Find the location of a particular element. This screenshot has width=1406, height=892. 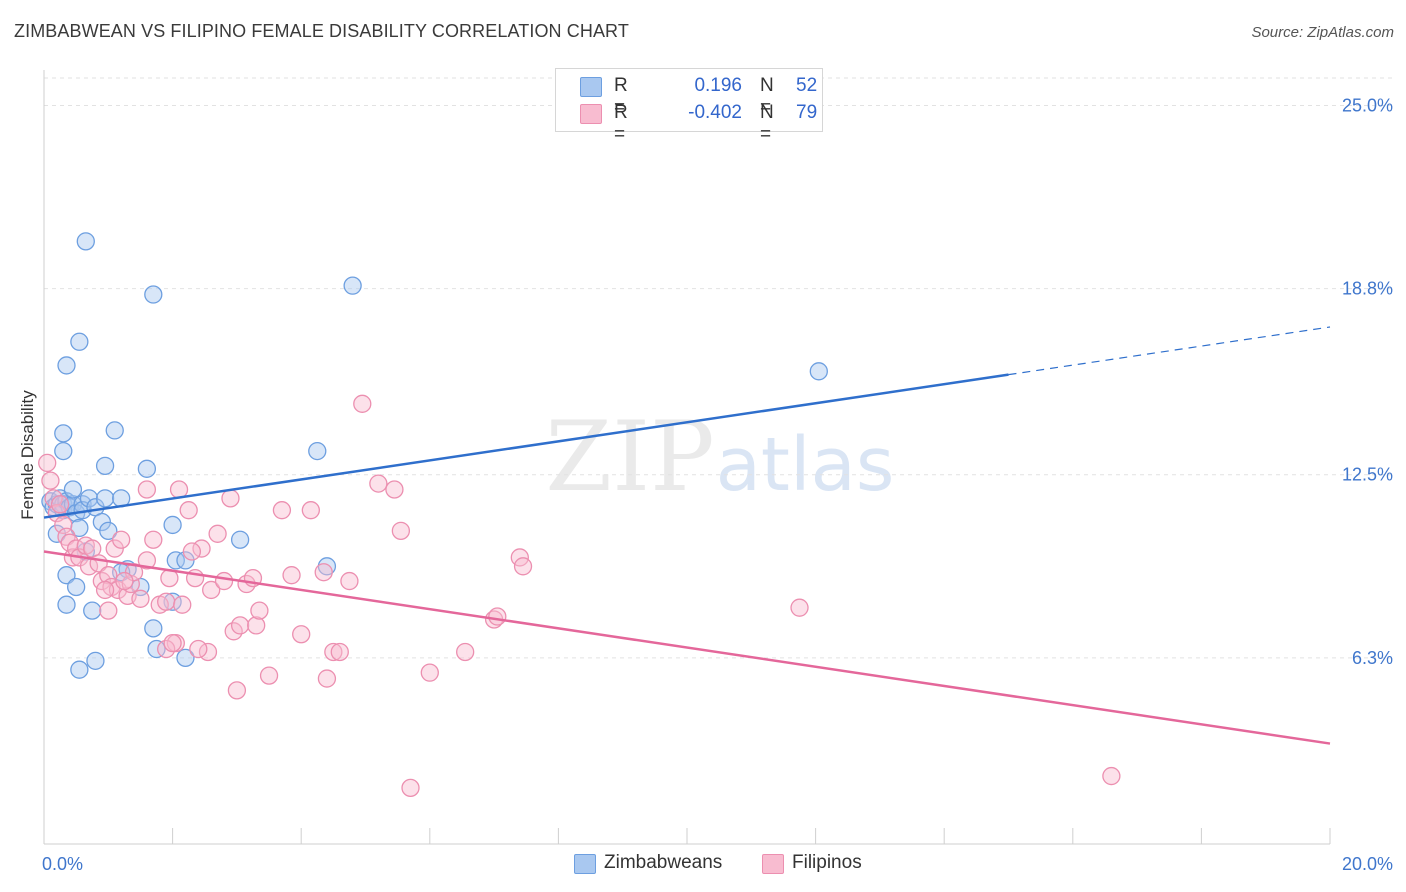

bottom-legend-label: Filipinos is located at coordinates (827, 862).